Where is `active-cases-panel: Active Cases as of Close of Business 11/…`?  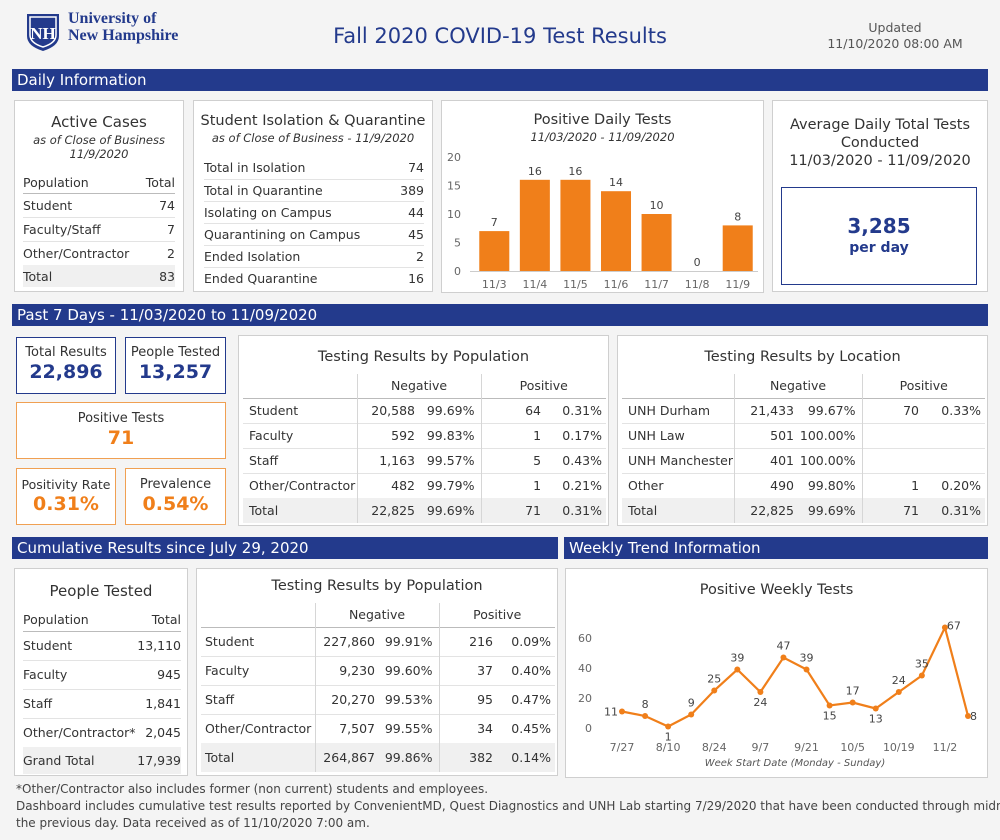 active-cases-panel: Active Cases as of Close of Business 11/… is located at coordinates (99, 196).